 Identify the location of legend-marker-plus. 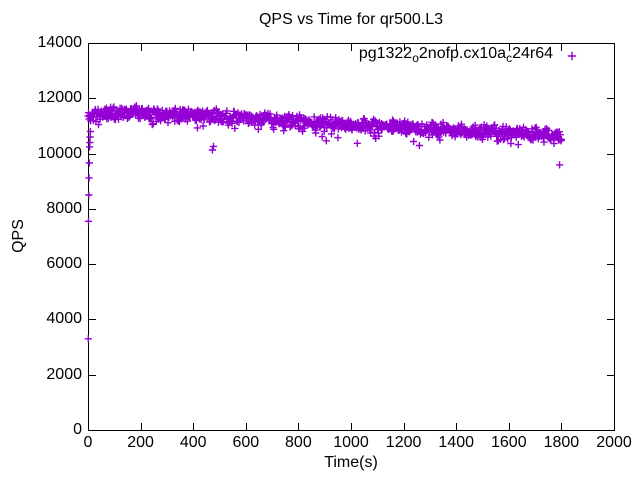
(572, 56).